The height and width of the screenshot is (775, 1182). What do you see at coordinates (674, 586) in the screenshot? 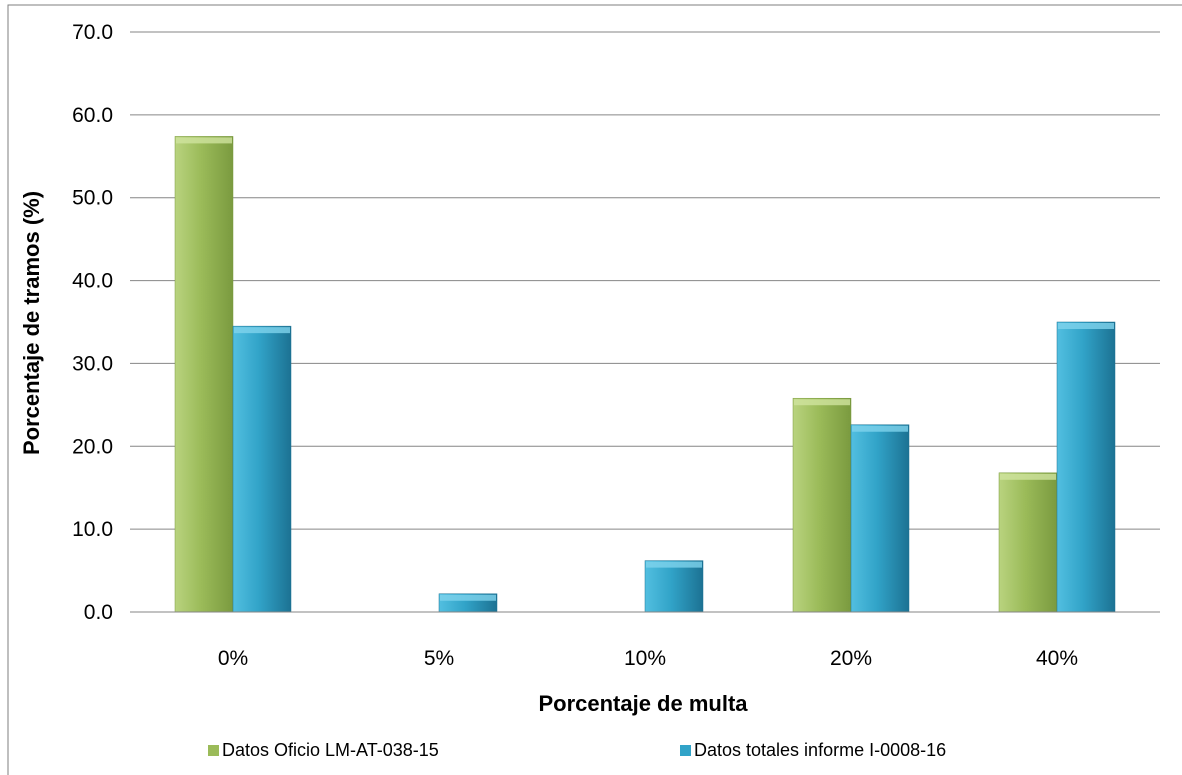
I see `bar-series-2-10%` at bounding box center [674, 586].